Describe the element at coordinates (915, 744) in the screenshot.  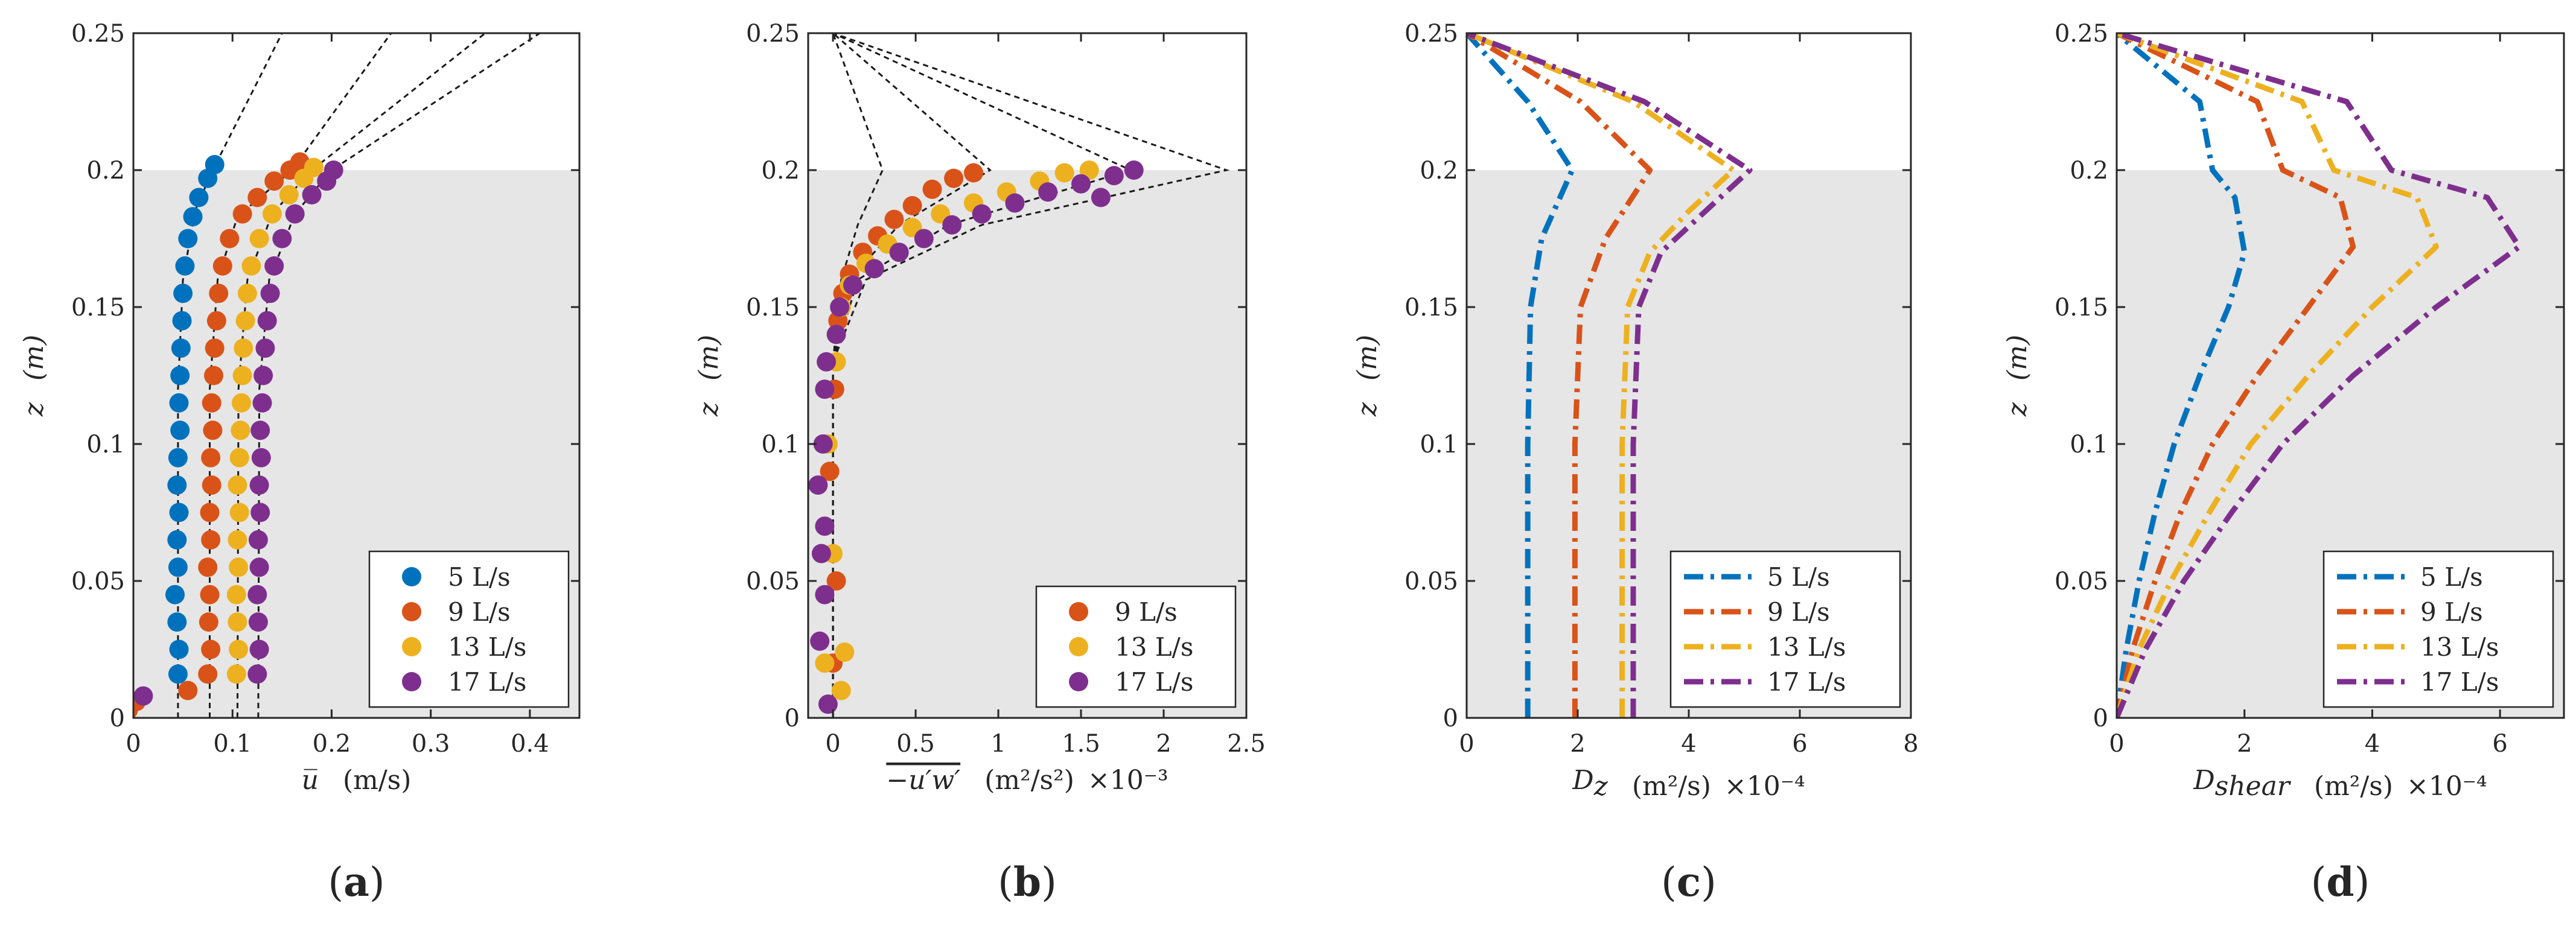
I see `x-tick-label: 0.5` at that location.